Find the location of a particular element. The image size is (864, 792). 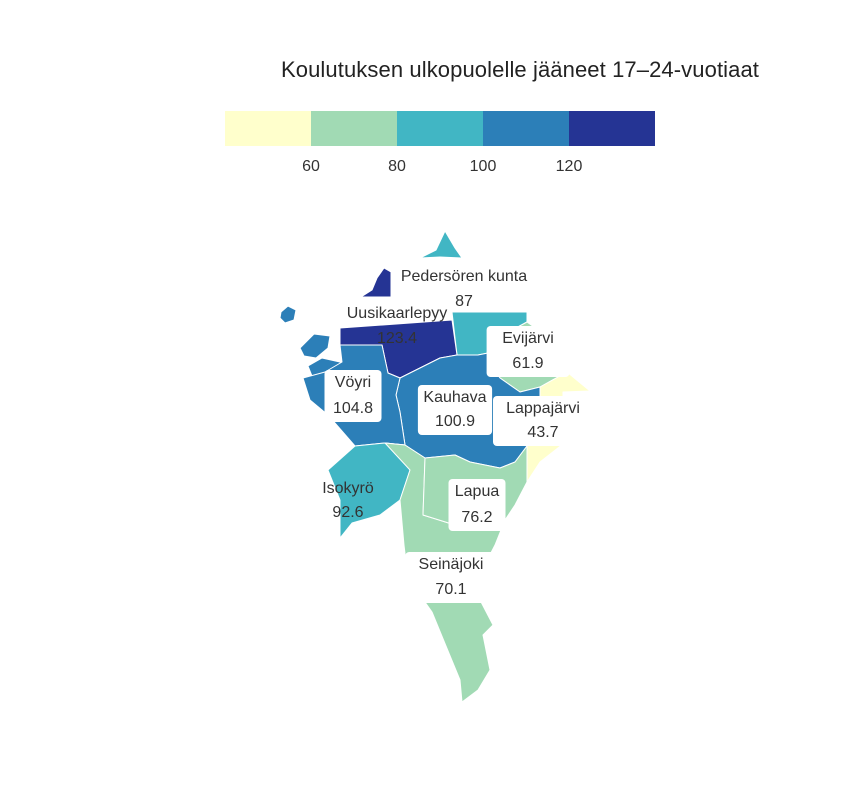

region-name: Lappajärvi is located at coordinates (543, 408).